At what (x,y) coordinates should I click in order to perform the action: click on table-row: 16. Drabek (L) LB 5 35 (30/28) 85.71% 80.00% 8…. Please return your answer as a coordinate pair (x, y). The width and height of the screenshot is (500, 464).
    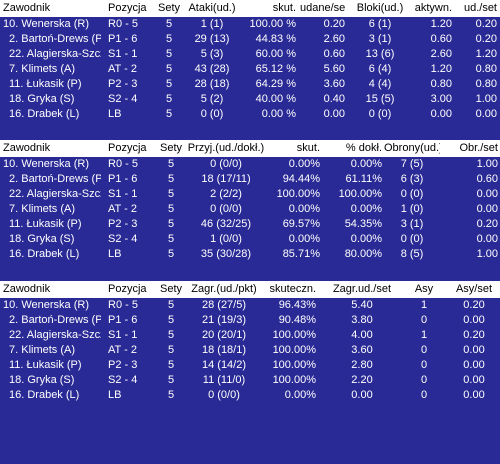
    Looking at the image, I should click on (250, 254).